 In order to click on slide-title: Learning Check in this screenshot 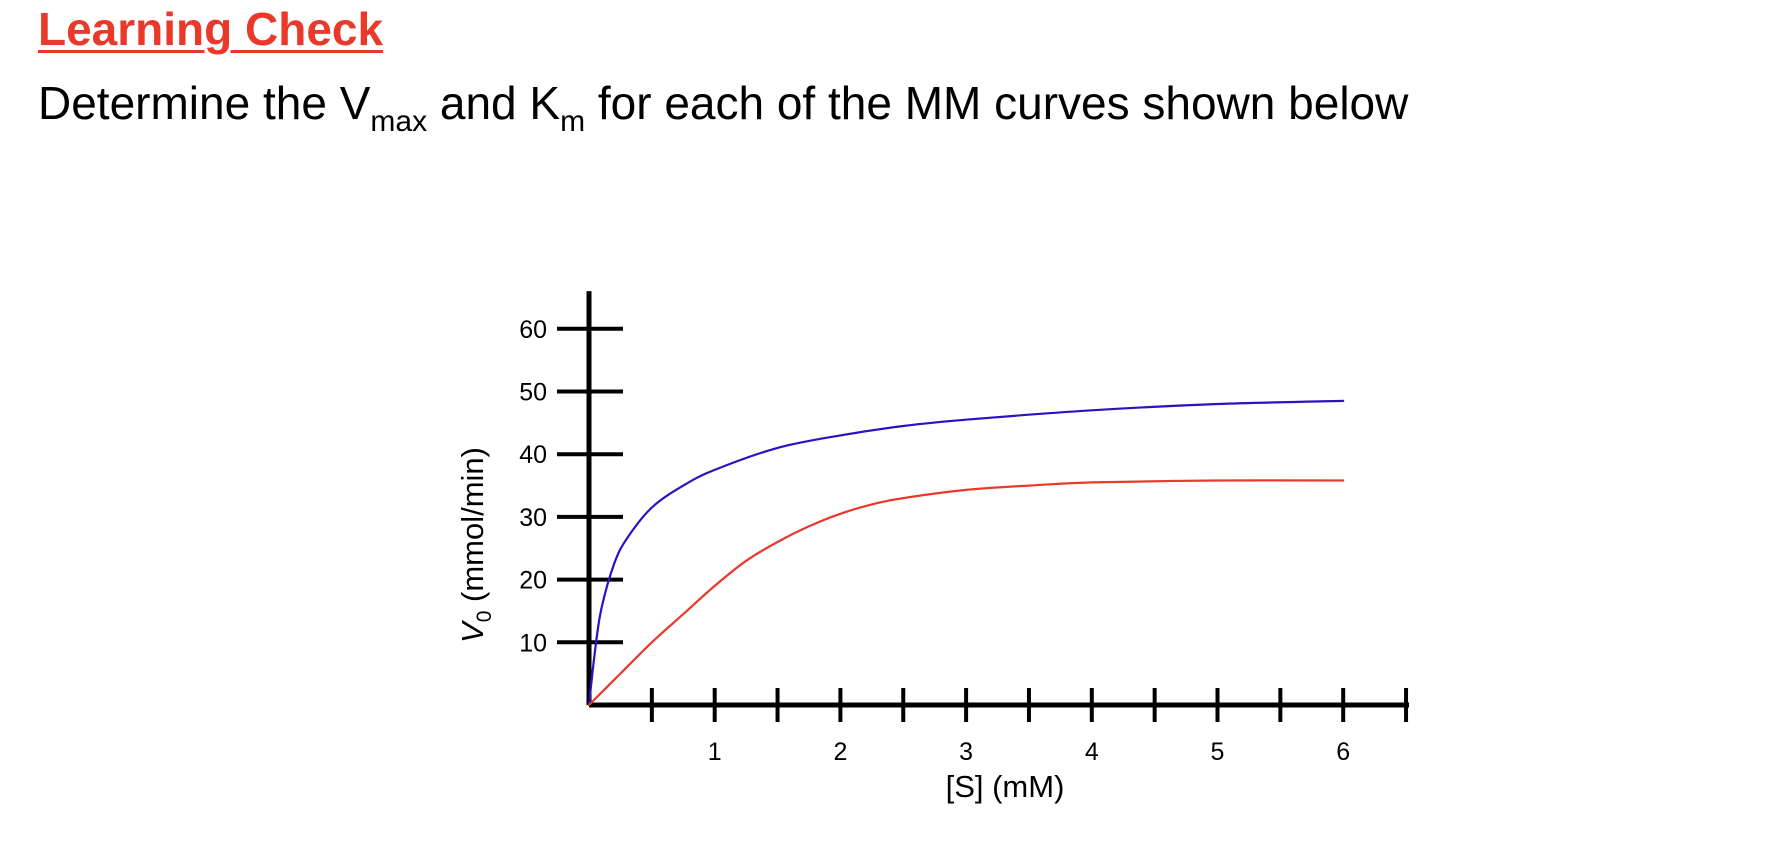, I will do `click(211, 29)`.